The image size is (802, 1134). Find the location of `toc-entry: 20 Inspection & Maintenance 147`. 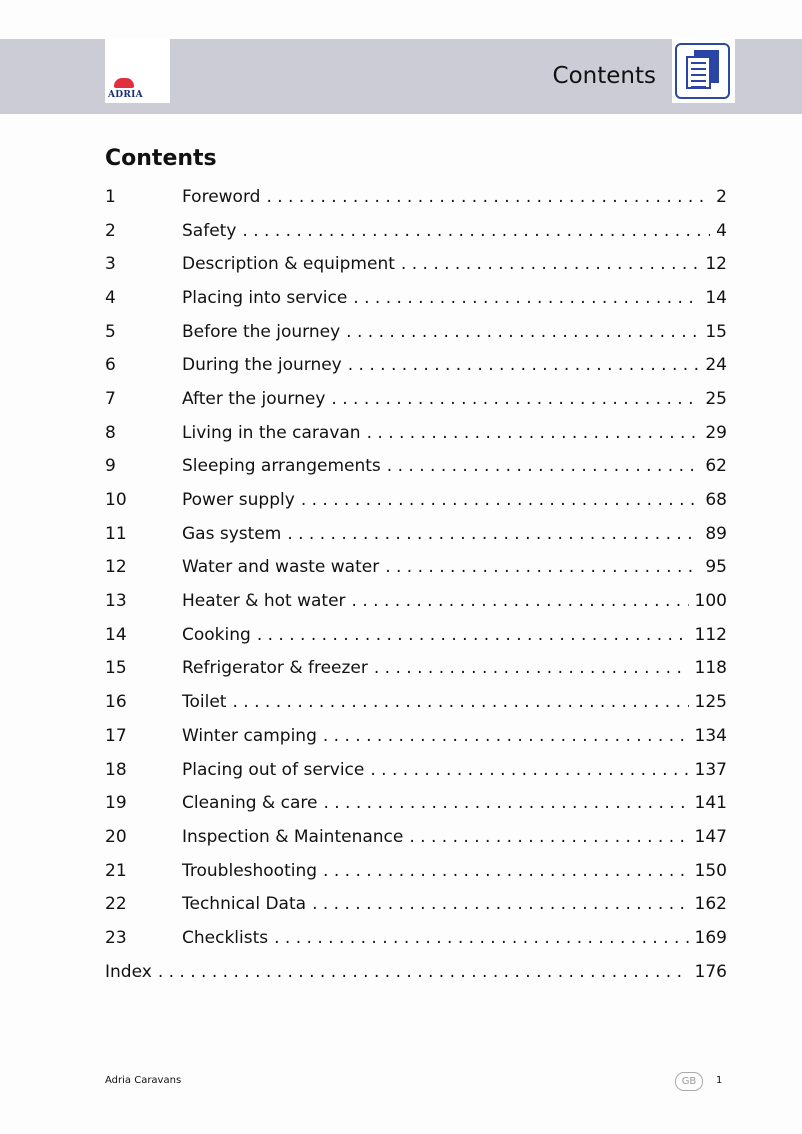

toc-entry: 20 Inspection & Maintenance 147 is located at coordinates (416, 837).